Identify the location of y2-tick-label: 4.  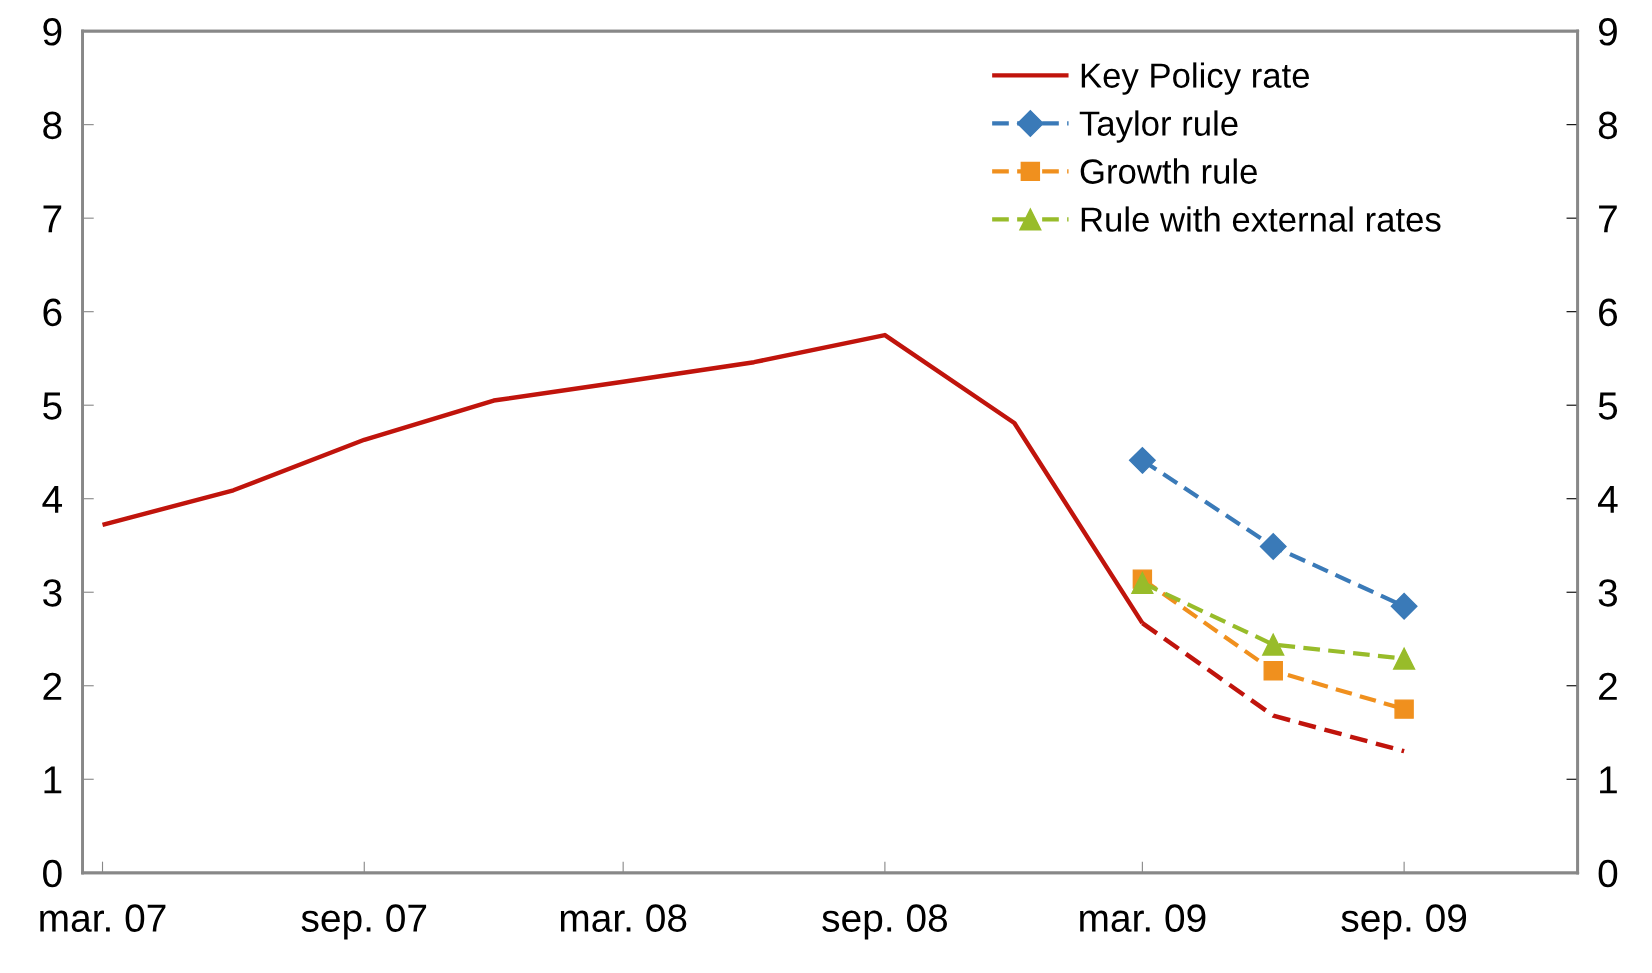
(1608, 499).